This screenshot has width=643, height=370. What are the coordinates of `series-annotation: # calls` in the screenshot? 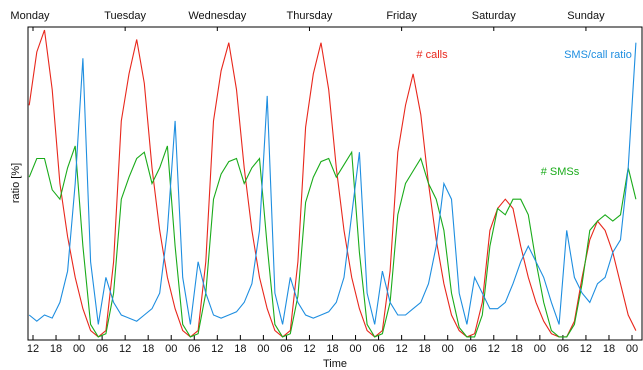 It's located at (432, 55).